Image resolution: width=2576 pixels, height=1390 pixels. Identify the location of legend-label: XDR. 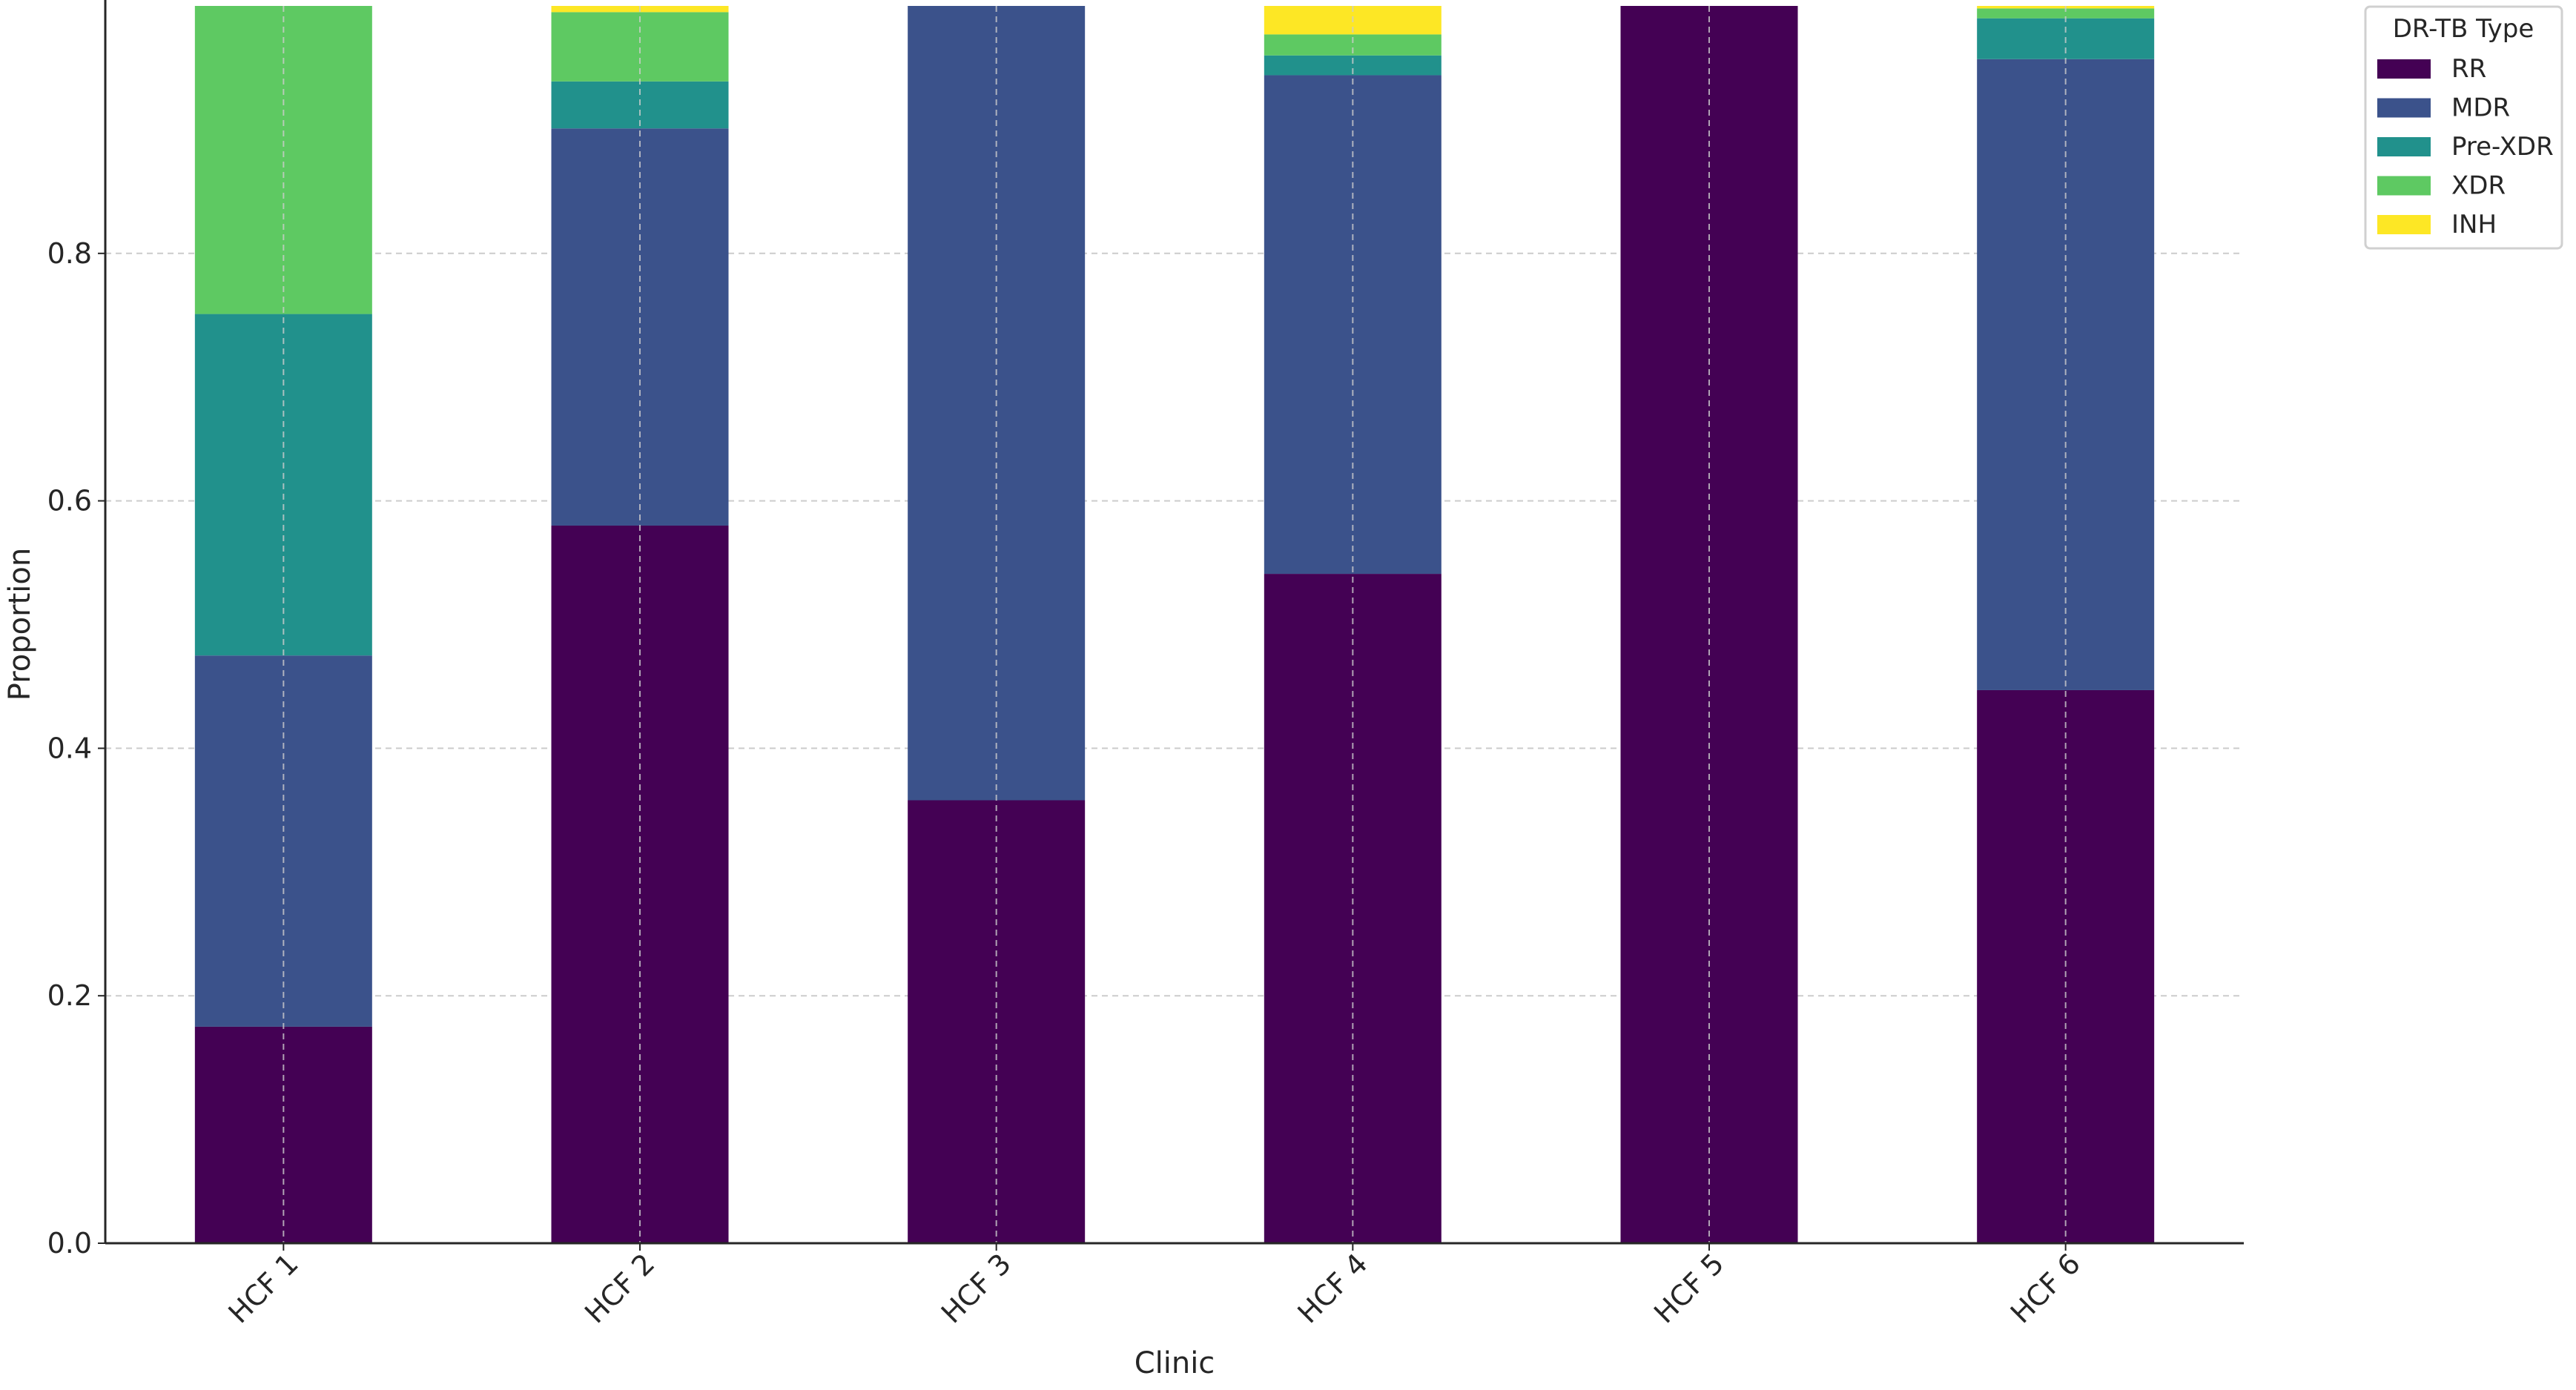
(2478, 186).